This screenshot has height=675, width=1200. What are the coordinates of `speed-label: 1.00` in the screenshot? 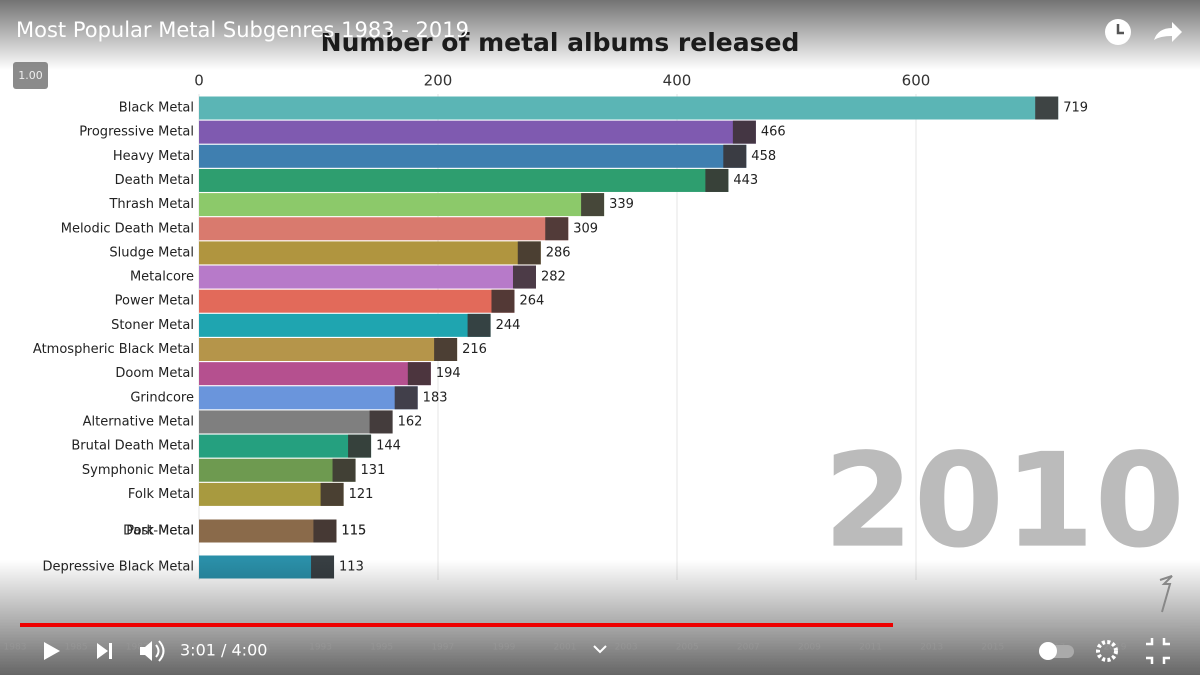 It's located at (30, 75).